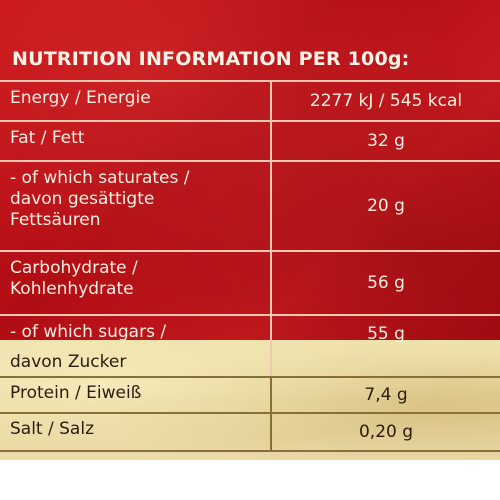  What do you see at coordinates (82, 199) in the screenshot?
I see `nutrient-label: davon gesättigte` at bounding box center [82, 199].